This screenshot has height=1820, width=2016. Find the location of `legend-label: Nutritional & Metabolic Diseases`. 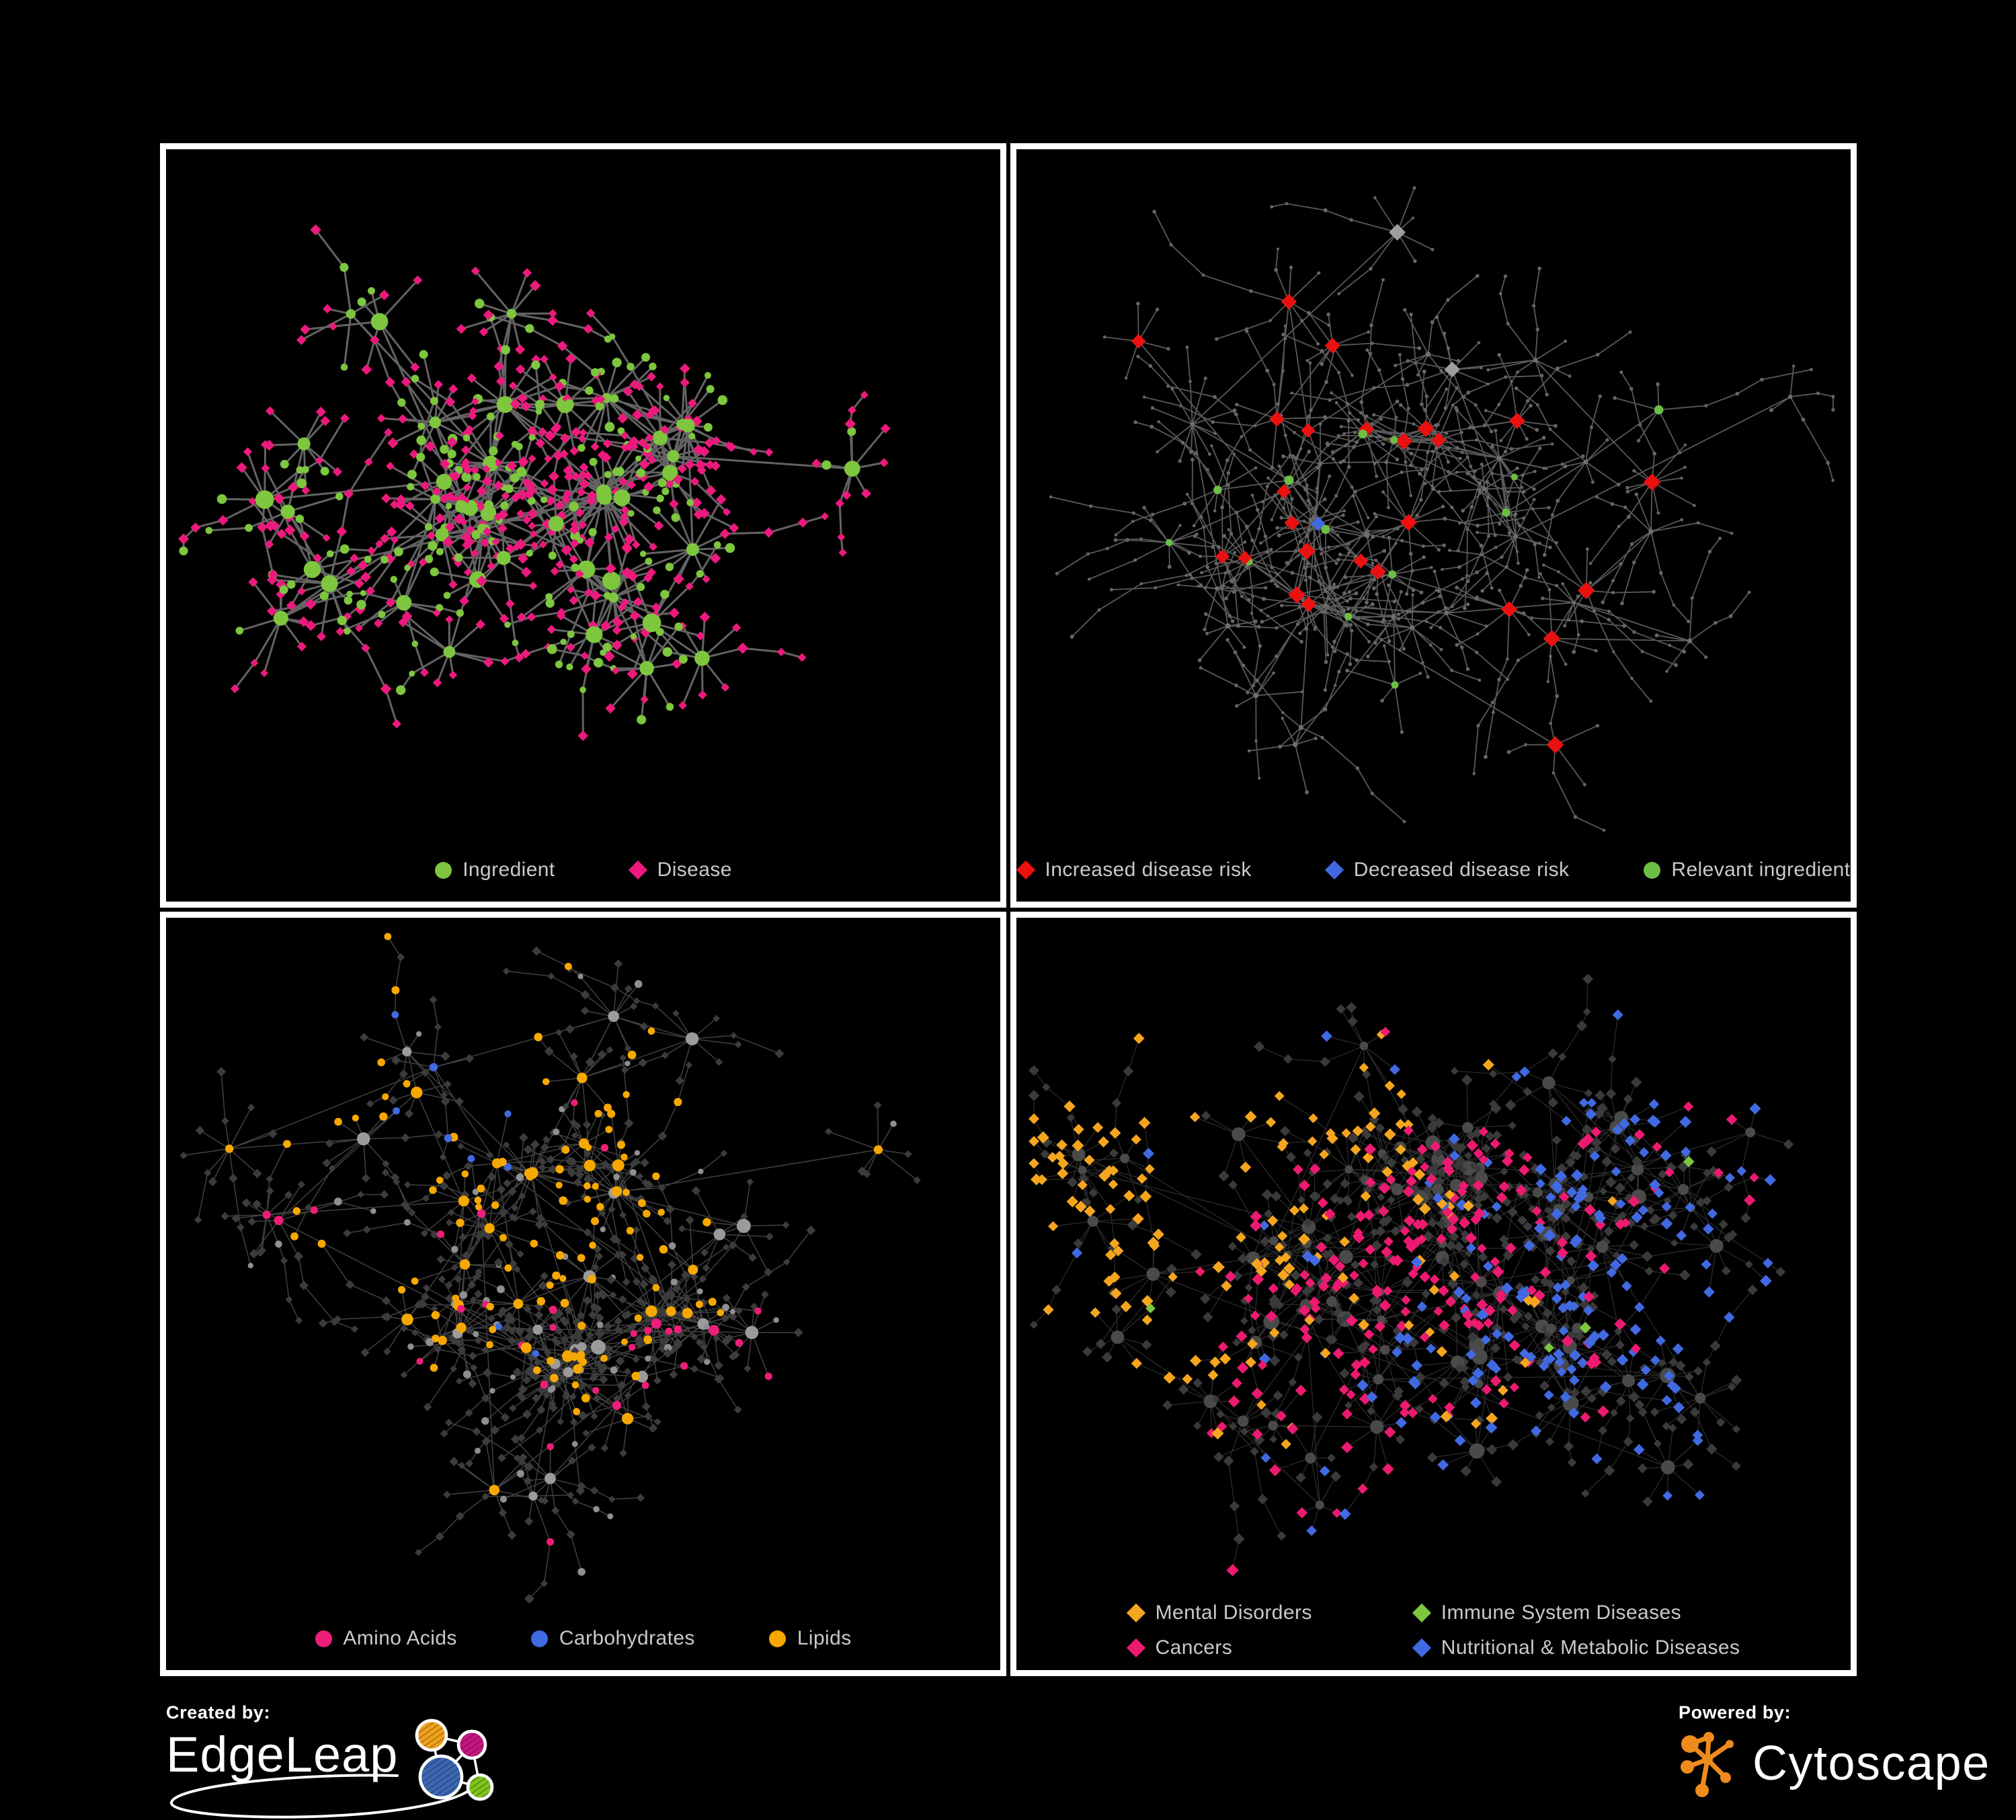

legend-label: Nutritional & Metabolic Diseases is located at coordinates (1590, 1647).